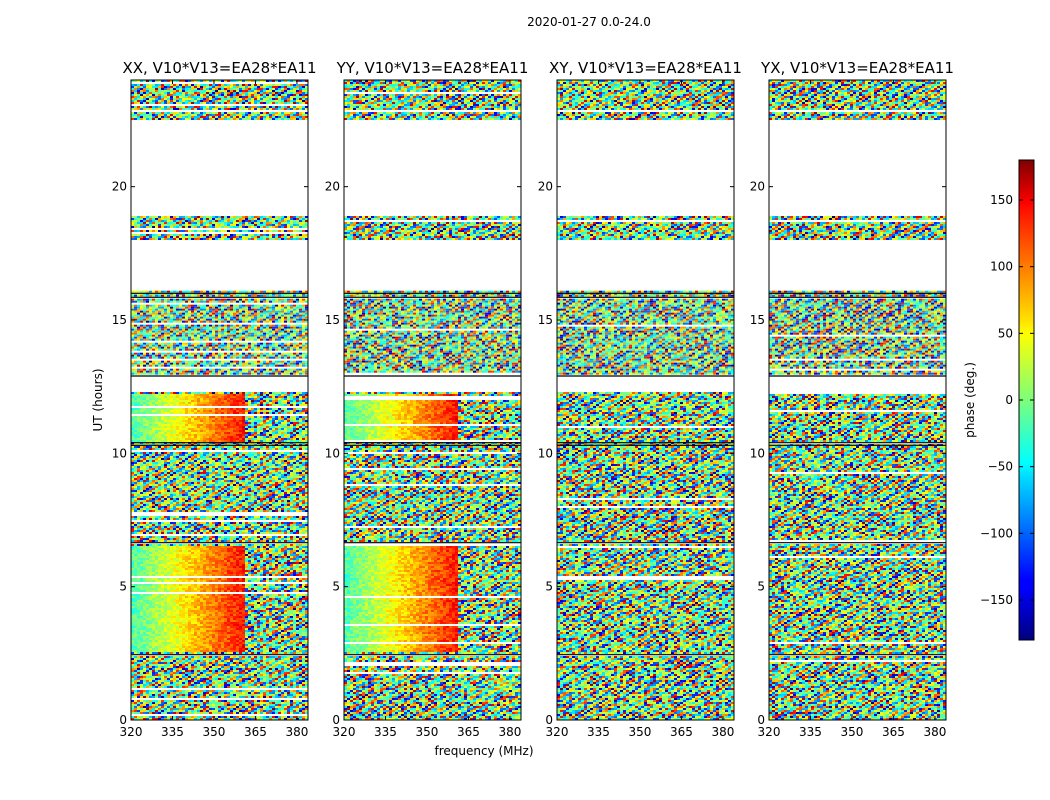 This screenshot has width=1050, height=800. What do you see at coordinates (1000, 467) in the screenshot?
I see `colorbar-tick-label: −50` at bounding box center [1000, 467].